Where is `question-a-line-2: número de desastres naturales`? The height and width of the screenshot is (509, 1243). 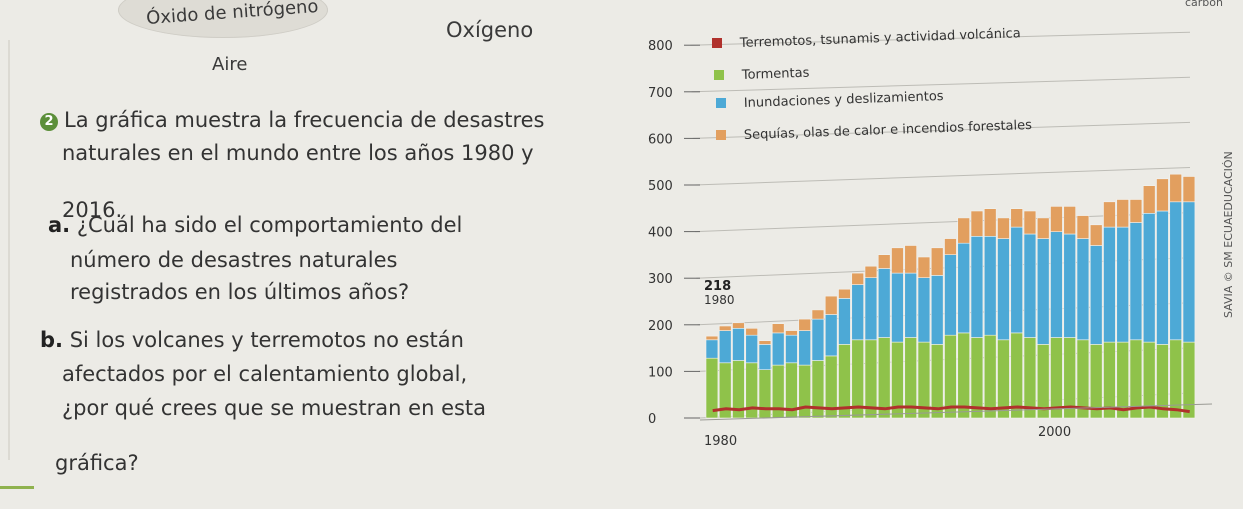 question-a-line-2: número de desastres naturales is located at coordinates (234, 260).